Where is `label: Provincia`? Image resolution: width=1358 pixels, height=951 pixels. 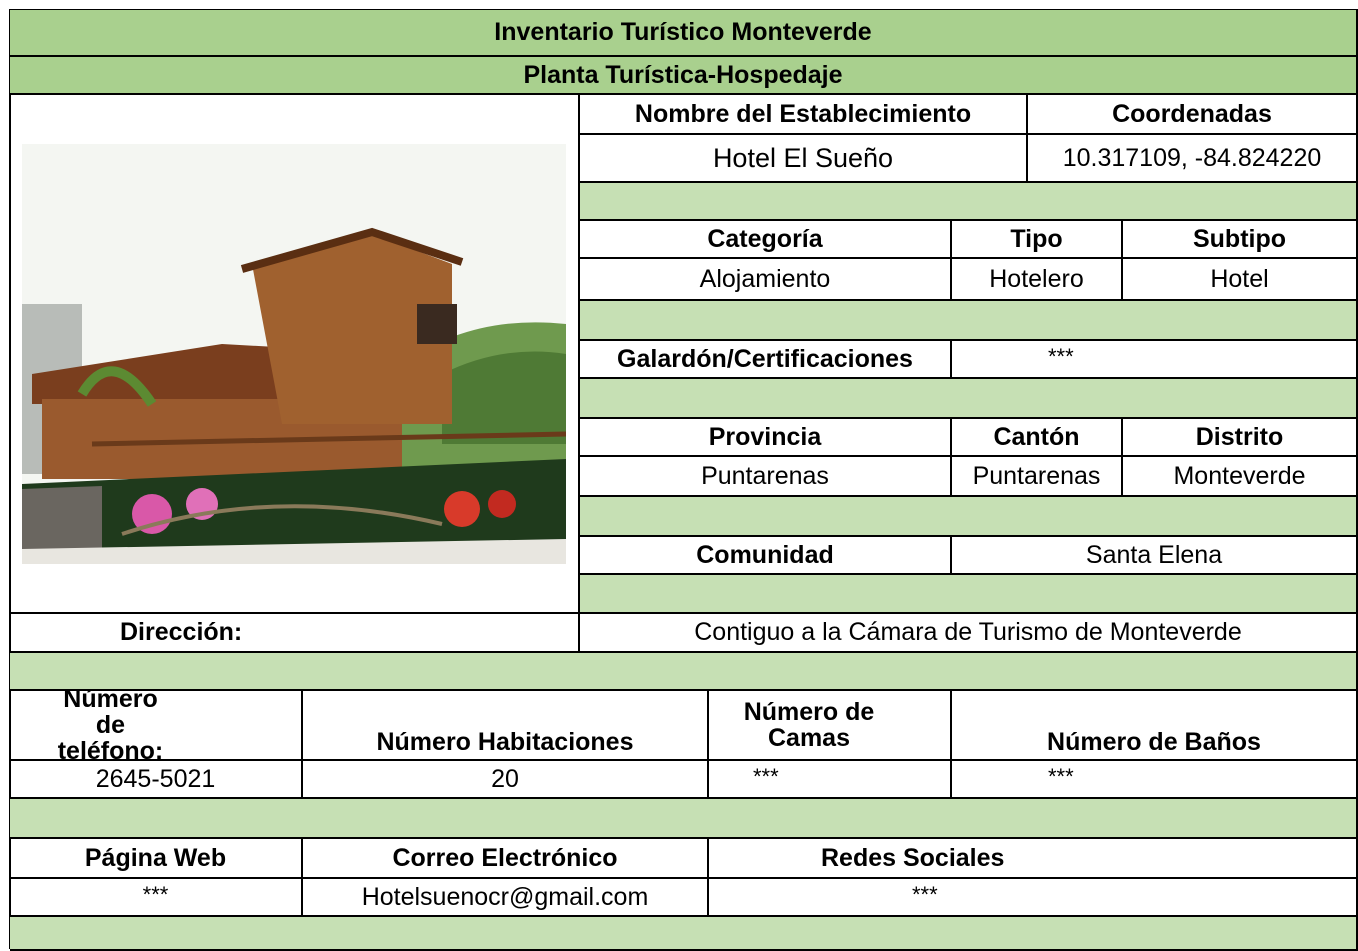
label: Provincia is located at coordinates (766, 438).